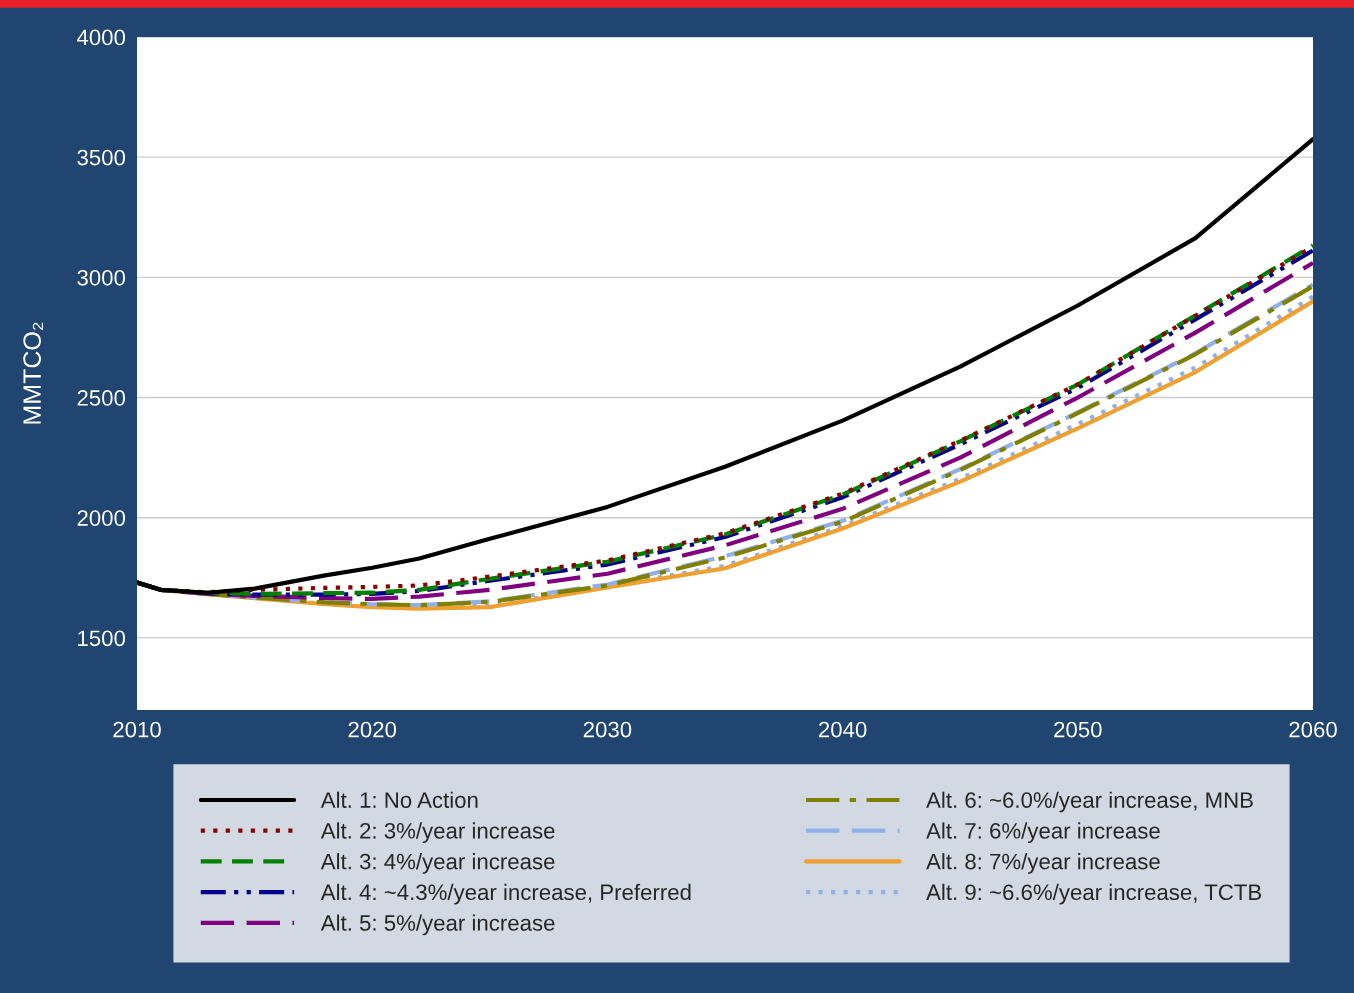  Describe the element at coordinates (1043, 833) in the screenshot. I see `legend-label: Alt. 7: 6%/year increase` at that location.